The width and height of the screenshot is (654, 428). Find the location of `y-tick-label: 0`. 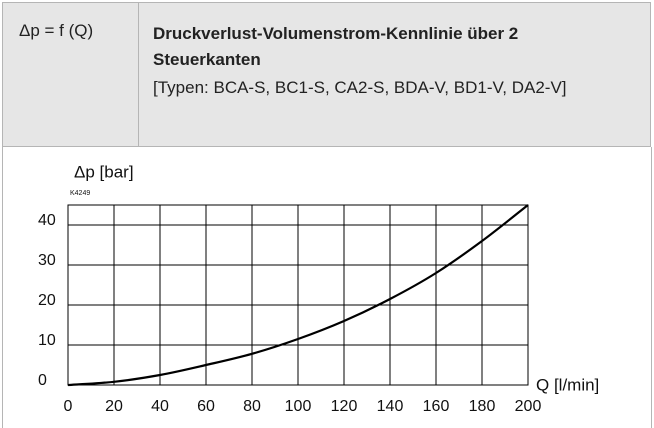

y-tick-label: 0 is located at coordinates (42, 380).